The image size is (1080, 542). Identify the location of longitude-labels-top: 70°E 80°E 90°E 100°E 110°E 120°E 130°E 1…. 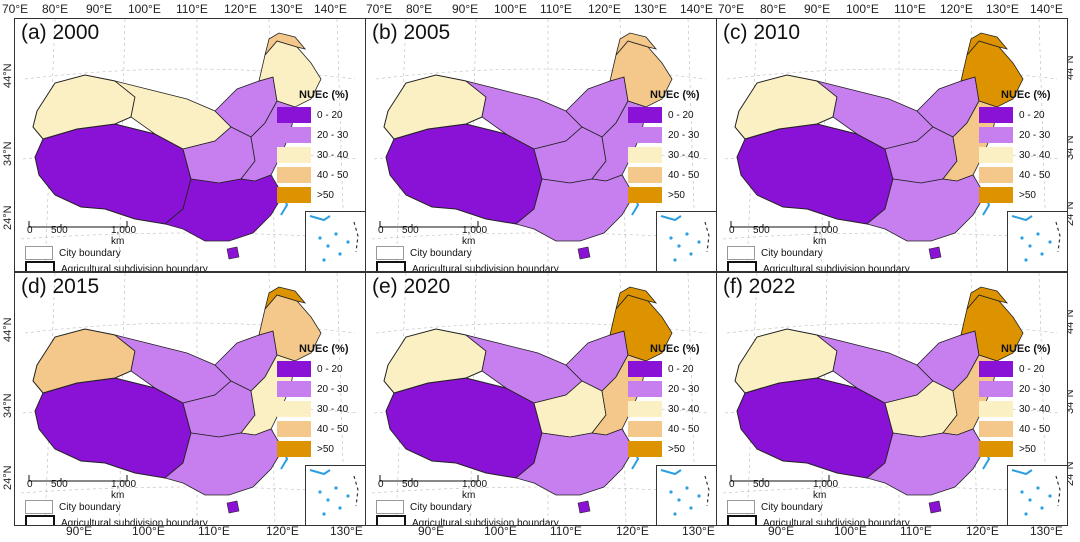
(540, 11).